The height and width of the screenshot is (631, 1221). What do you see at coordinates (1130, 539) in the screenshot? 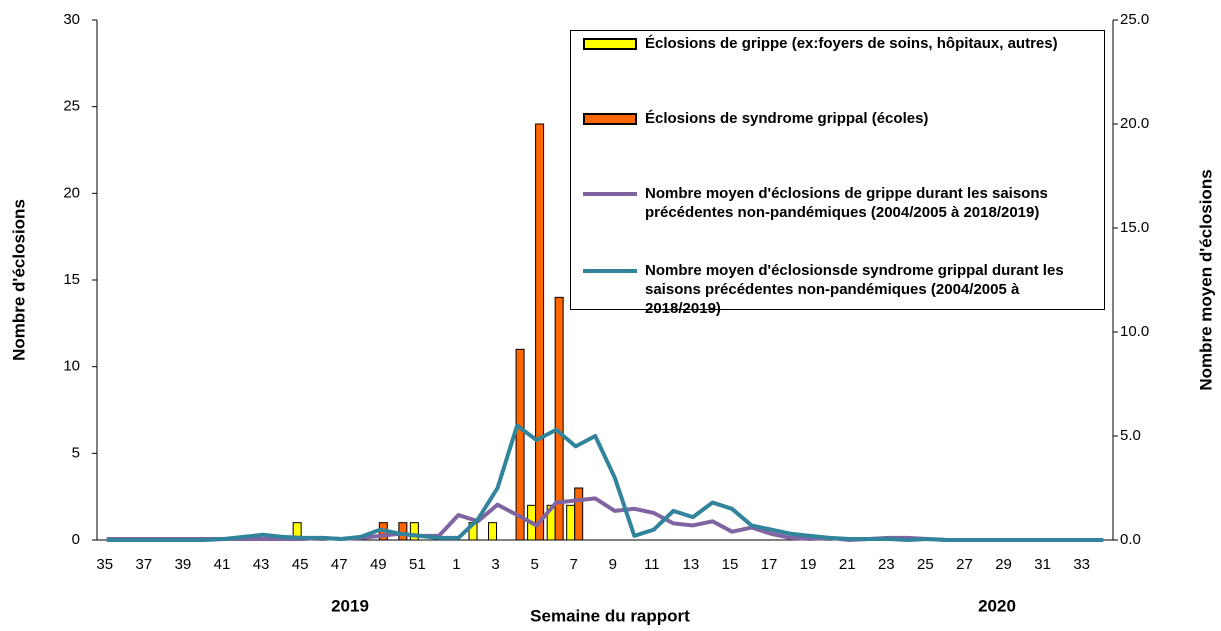
I see `y2-tick-label: 0.0` at bounding box center [1130, 539].